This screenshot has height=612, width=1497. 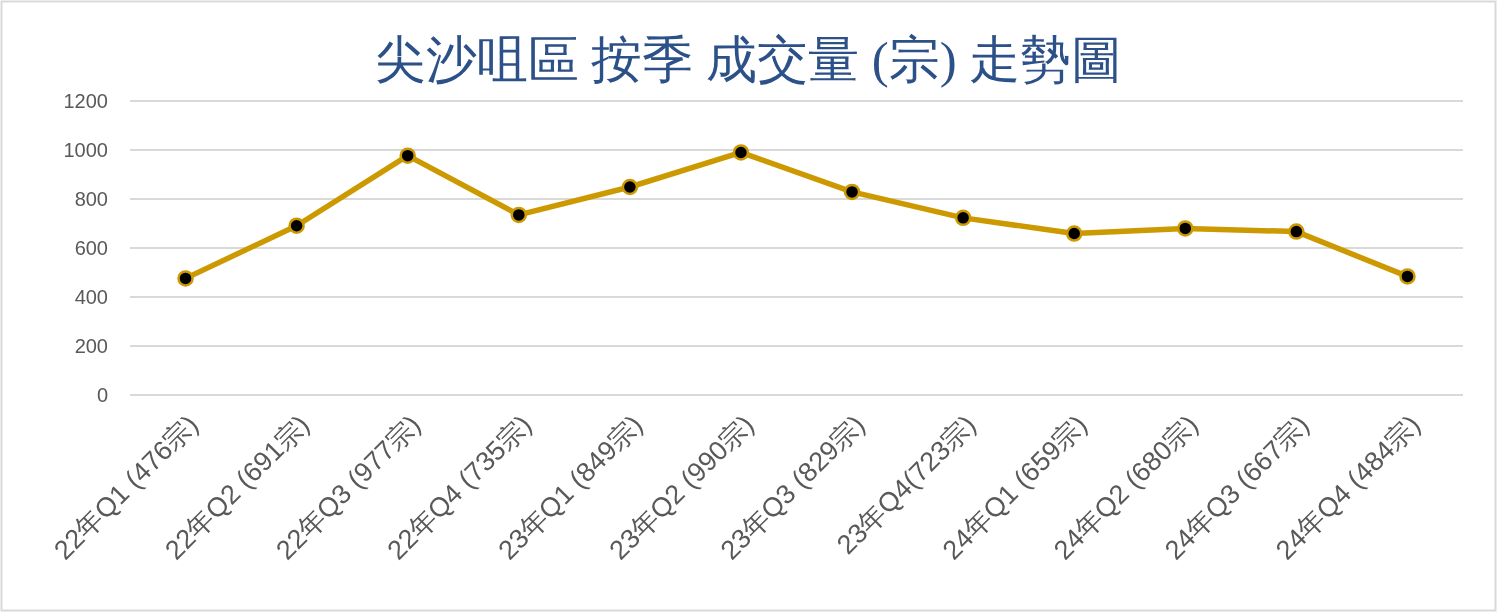 What do you see at coordinates (85, 101) in the screenshot?
I see `y-tick-label: 1200` at bounding box center [85, 101].